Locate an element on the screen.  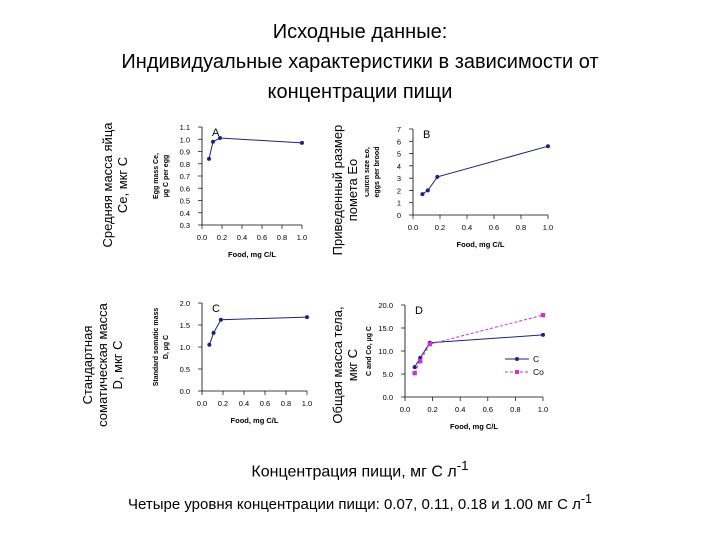
chart-d-series-line-c is located at coordinates (479, 351).